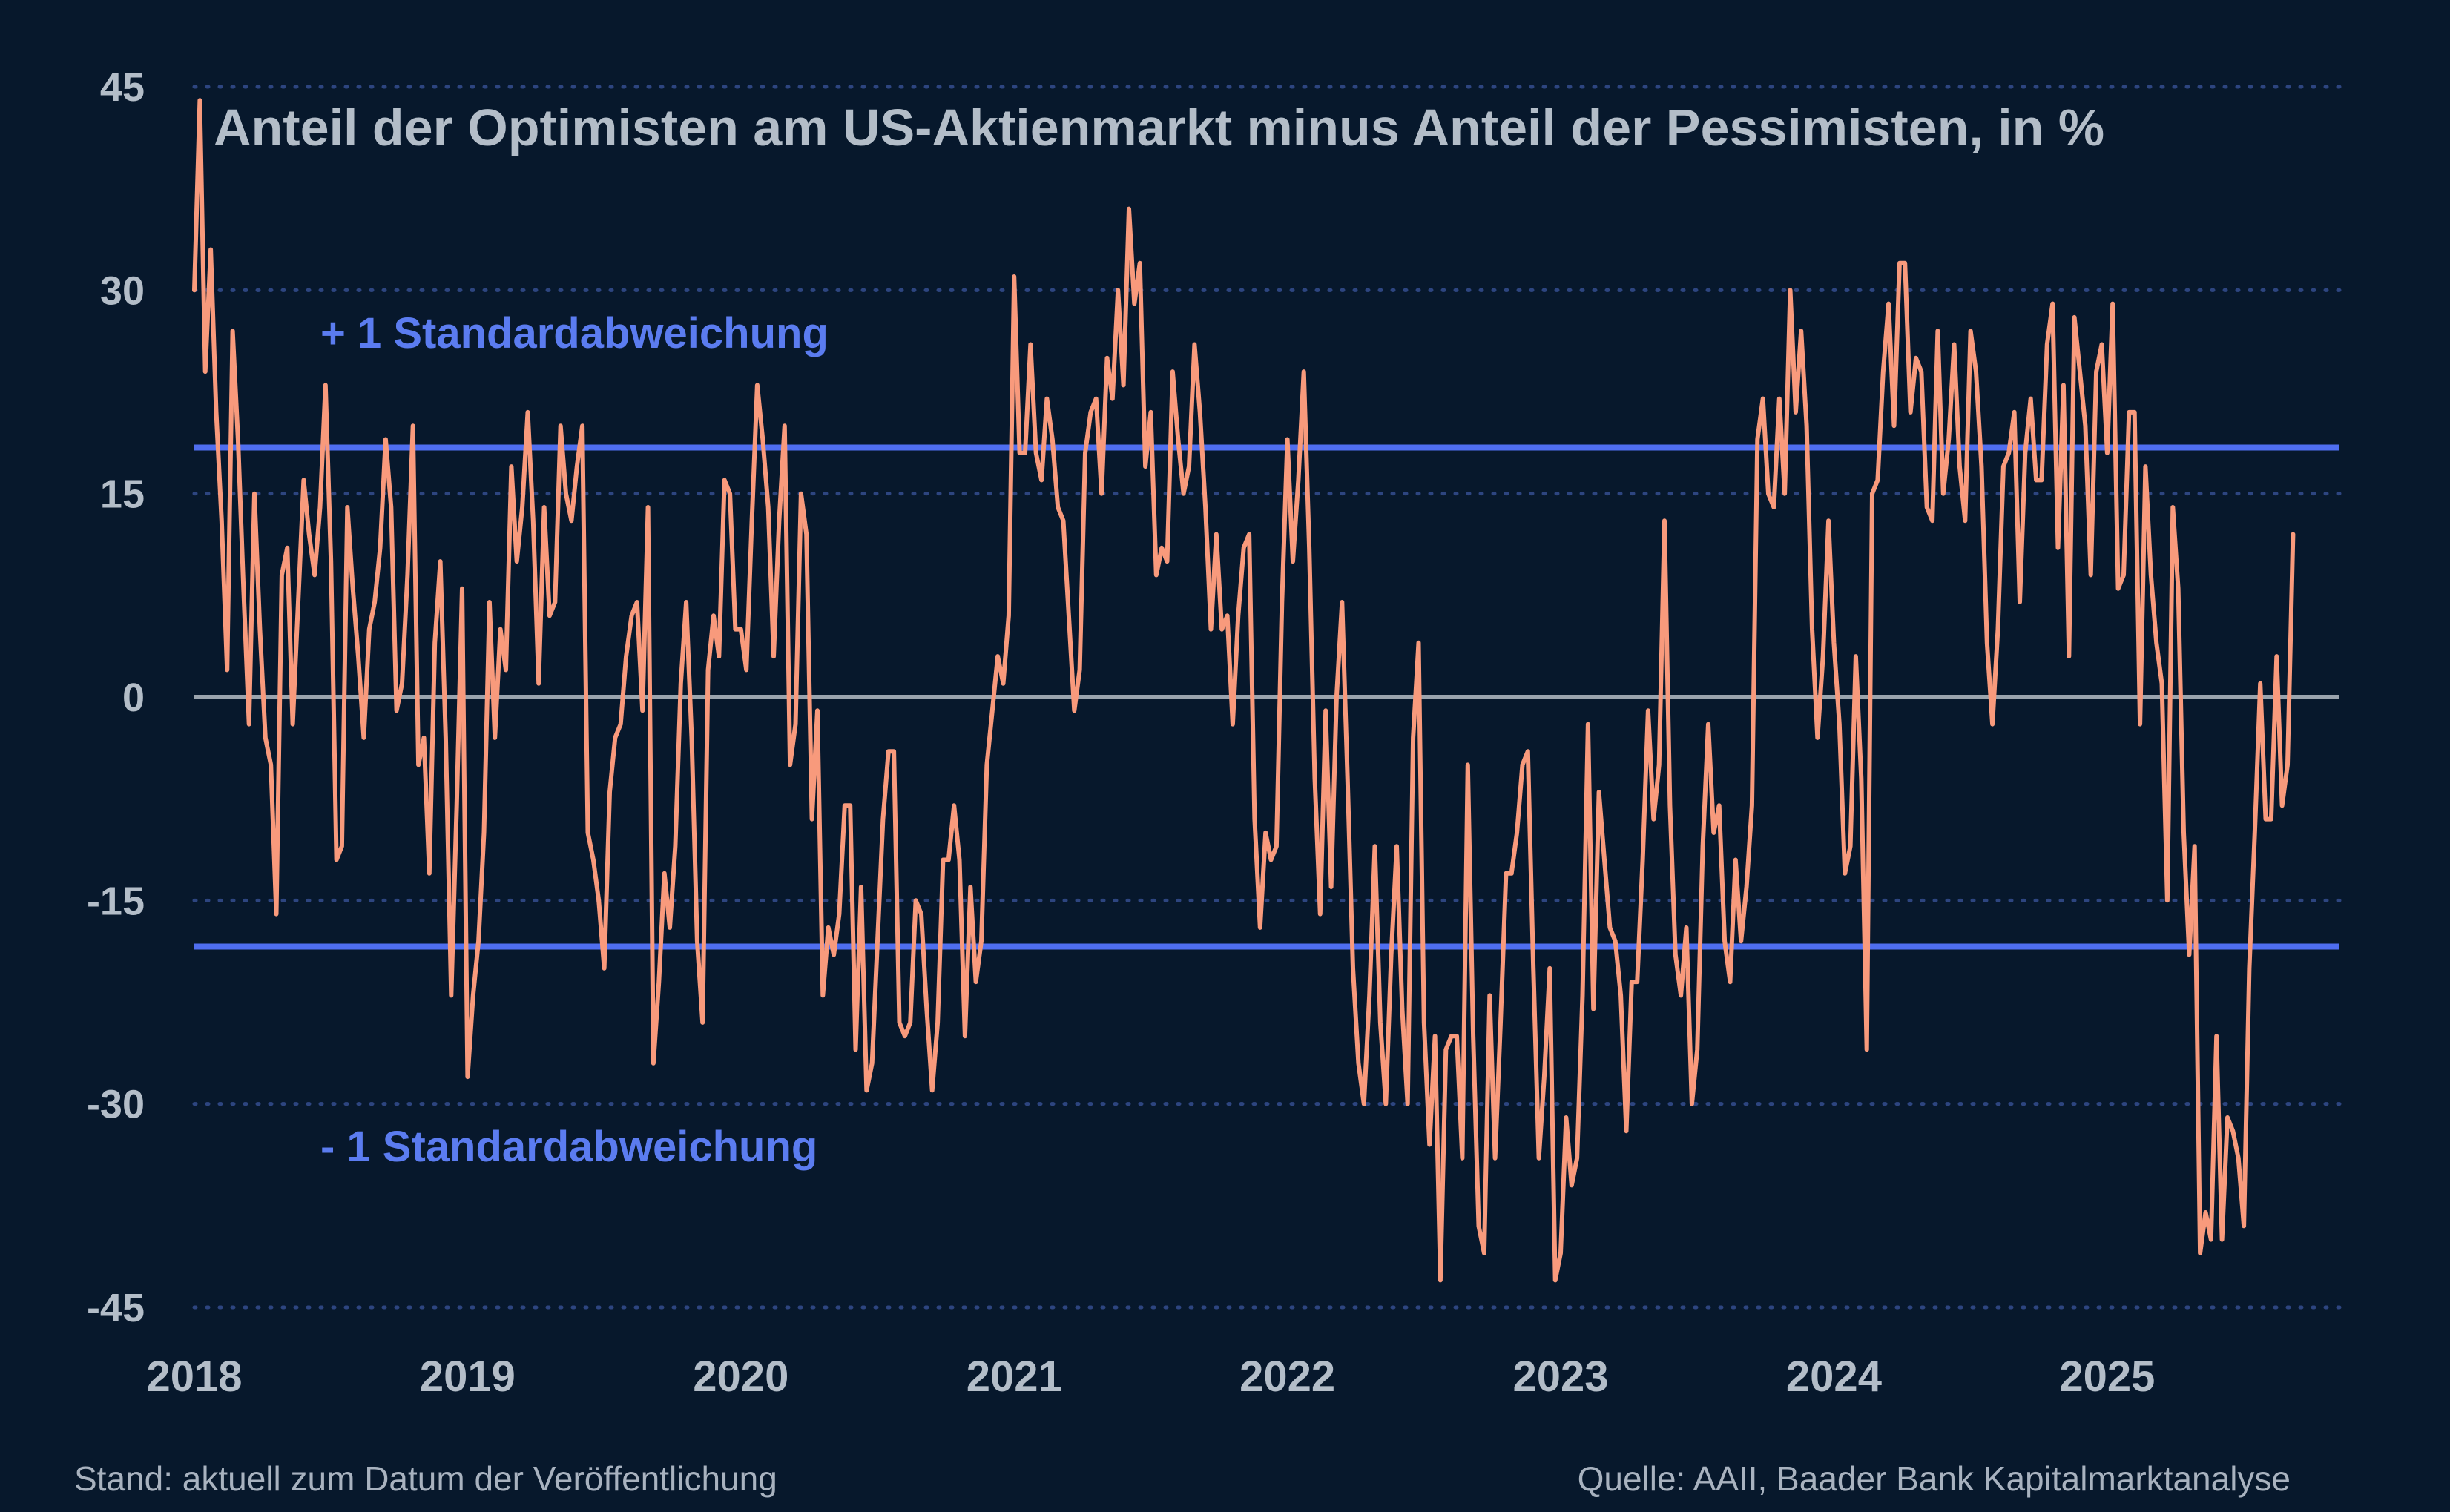  I want to click on y-tick-label: 30, so click(122, 290).